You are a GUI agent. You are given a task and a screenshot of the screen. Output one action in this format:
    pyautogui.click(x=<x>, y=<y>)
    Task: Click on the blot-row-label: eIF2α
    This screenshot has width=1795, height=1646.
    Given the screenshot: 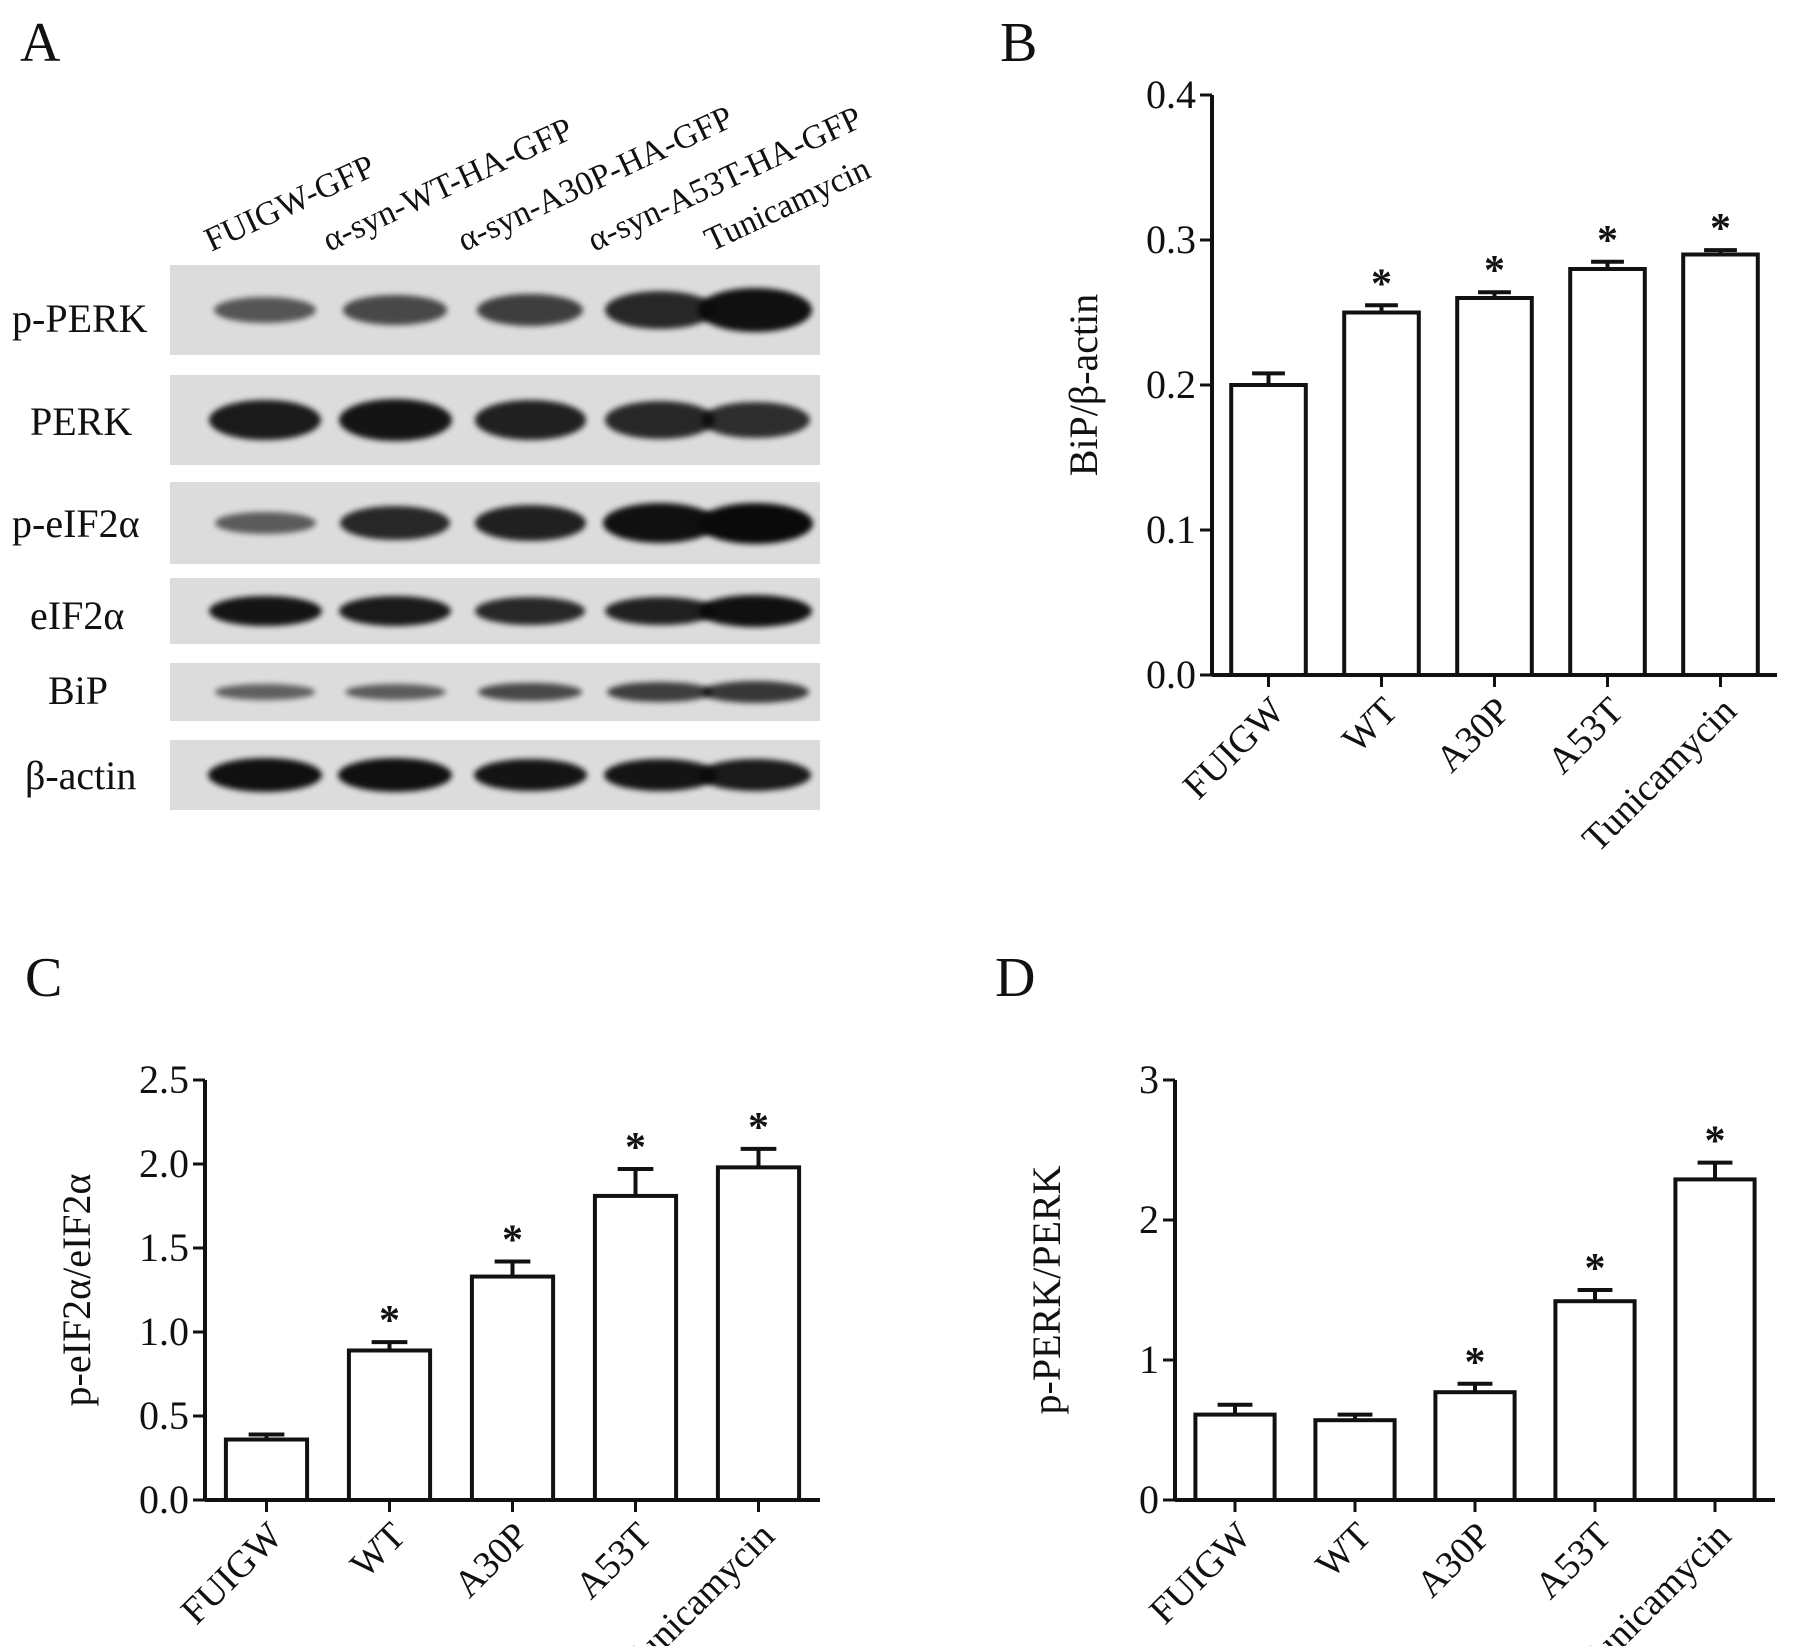 What is the action you would take?
    pyautogui.click(x=77, y=615)
    